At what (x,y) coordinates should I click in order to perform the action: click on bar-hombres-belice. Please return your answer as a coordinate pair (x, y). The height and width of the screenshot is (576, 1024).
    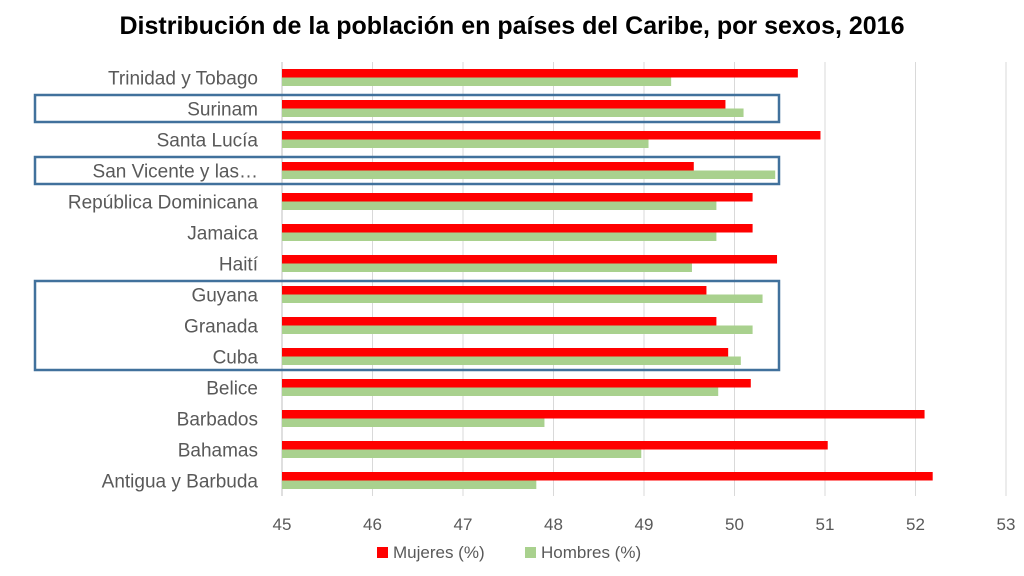
    Looking at the image, I should click on (500, 391).